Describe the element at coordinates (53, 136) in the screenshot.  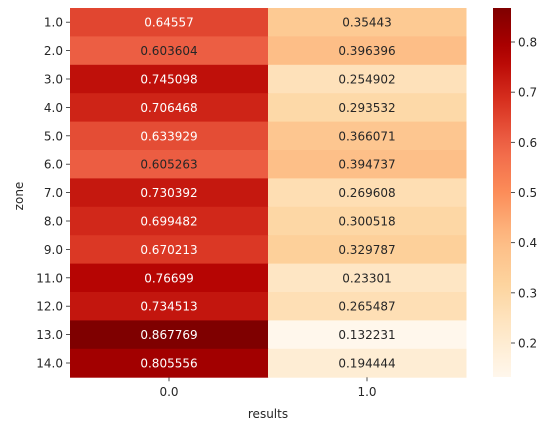
I see `y-tick-label: 5.0` at that location.